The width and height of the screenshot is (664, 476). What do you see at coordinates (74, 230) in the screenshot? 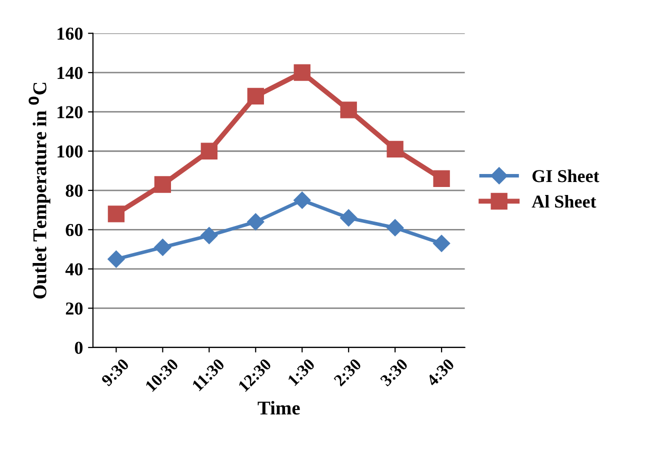
I see `y-tick-label: 60` at bounding box center [74, 230].